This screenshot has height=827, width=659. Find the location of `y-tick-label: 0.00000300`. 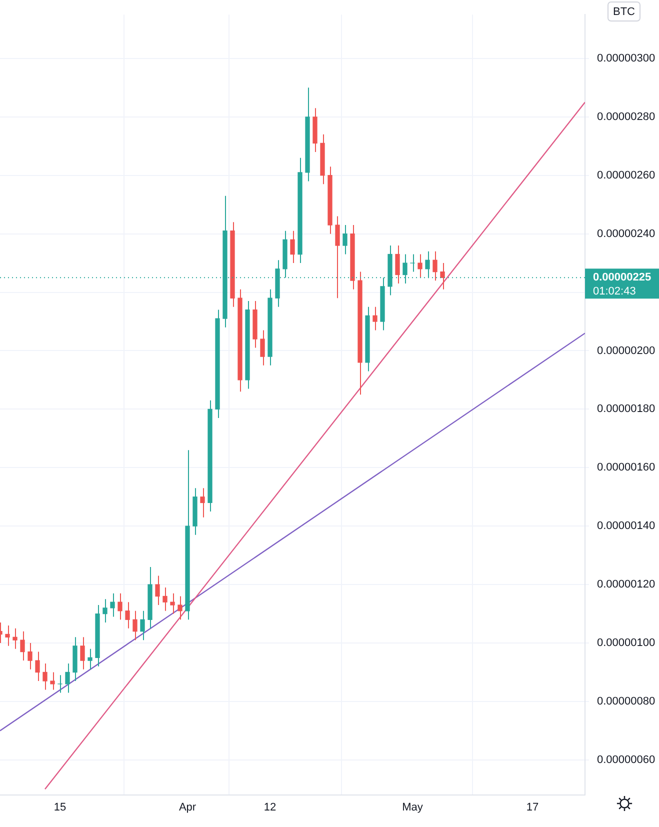

y-tick-label: 0.00000300 is located at coordinates (626, 58).